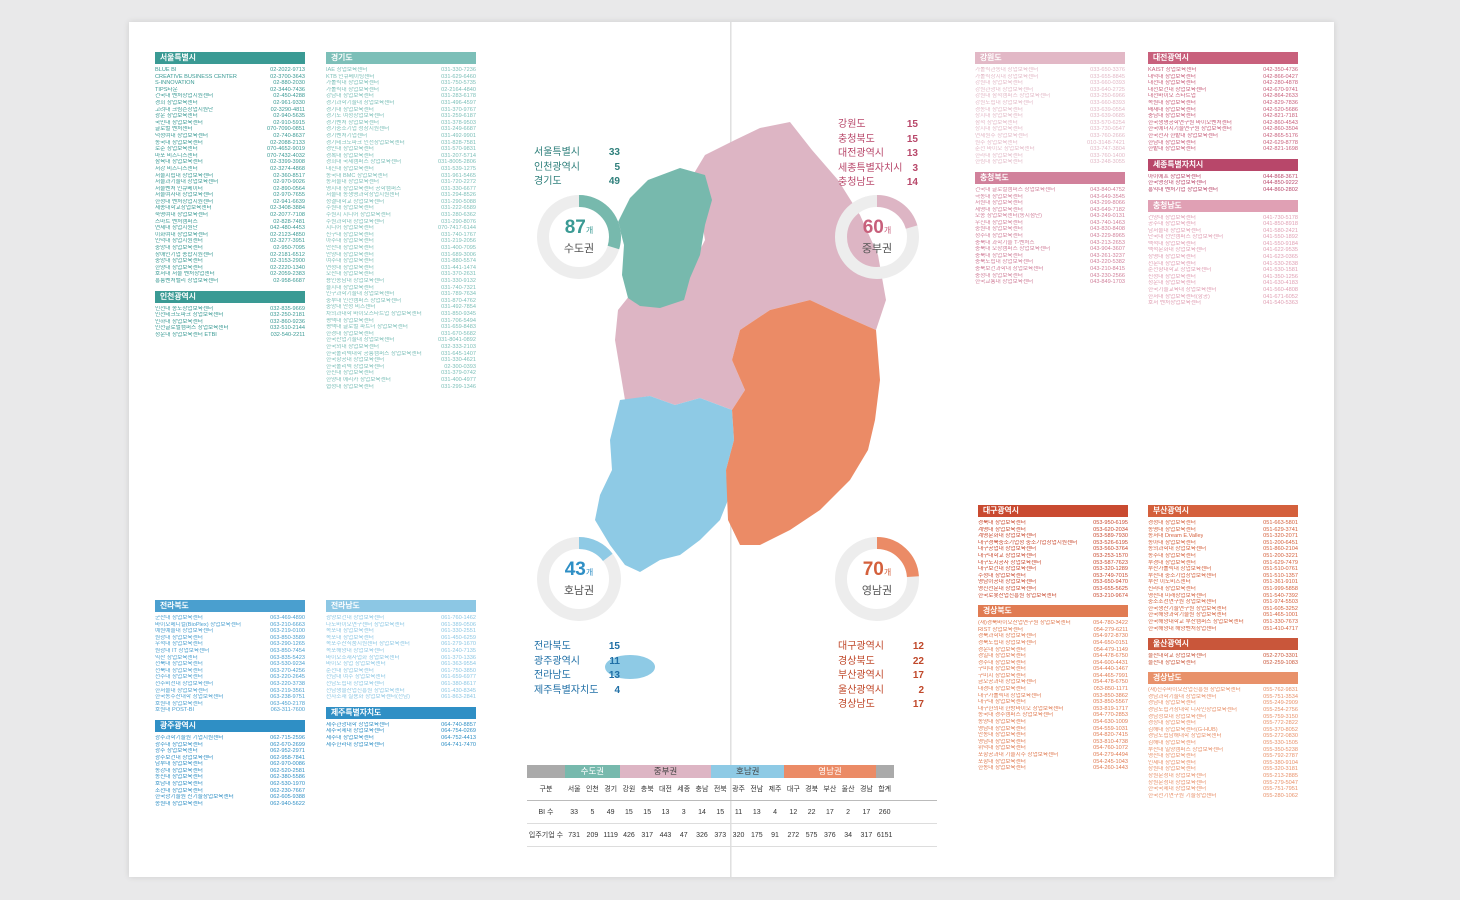 Image resolution: width=1460 pixels, height=900 pixels. What do you see at coordinates (885, 789) in the screenshot?
I see `table-col-header: 합계` at bounding box center [885, 789].